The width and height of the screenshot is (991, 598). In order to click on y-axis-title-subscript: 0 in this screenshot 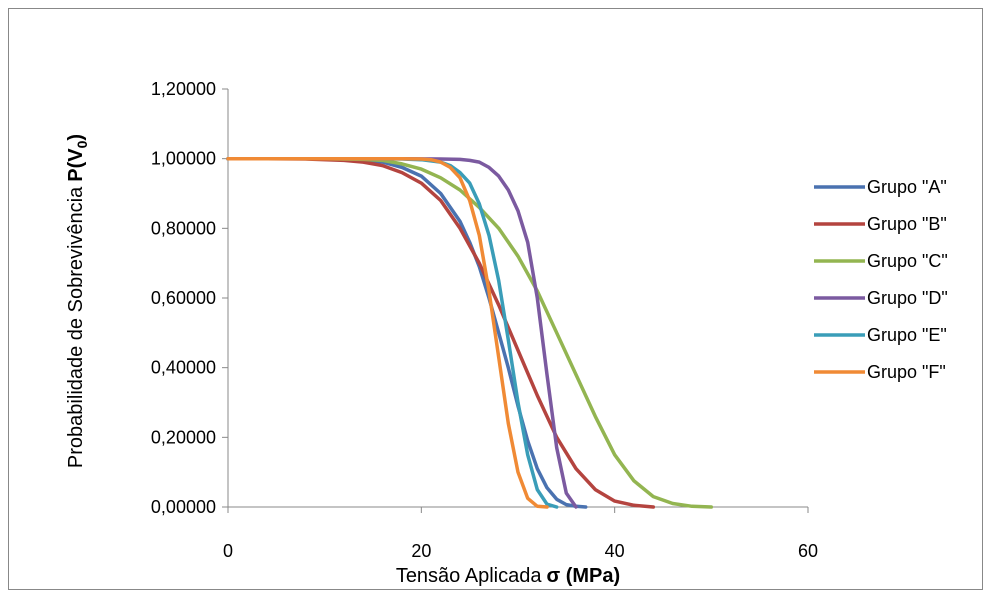, I will do `click(82, 144)`.